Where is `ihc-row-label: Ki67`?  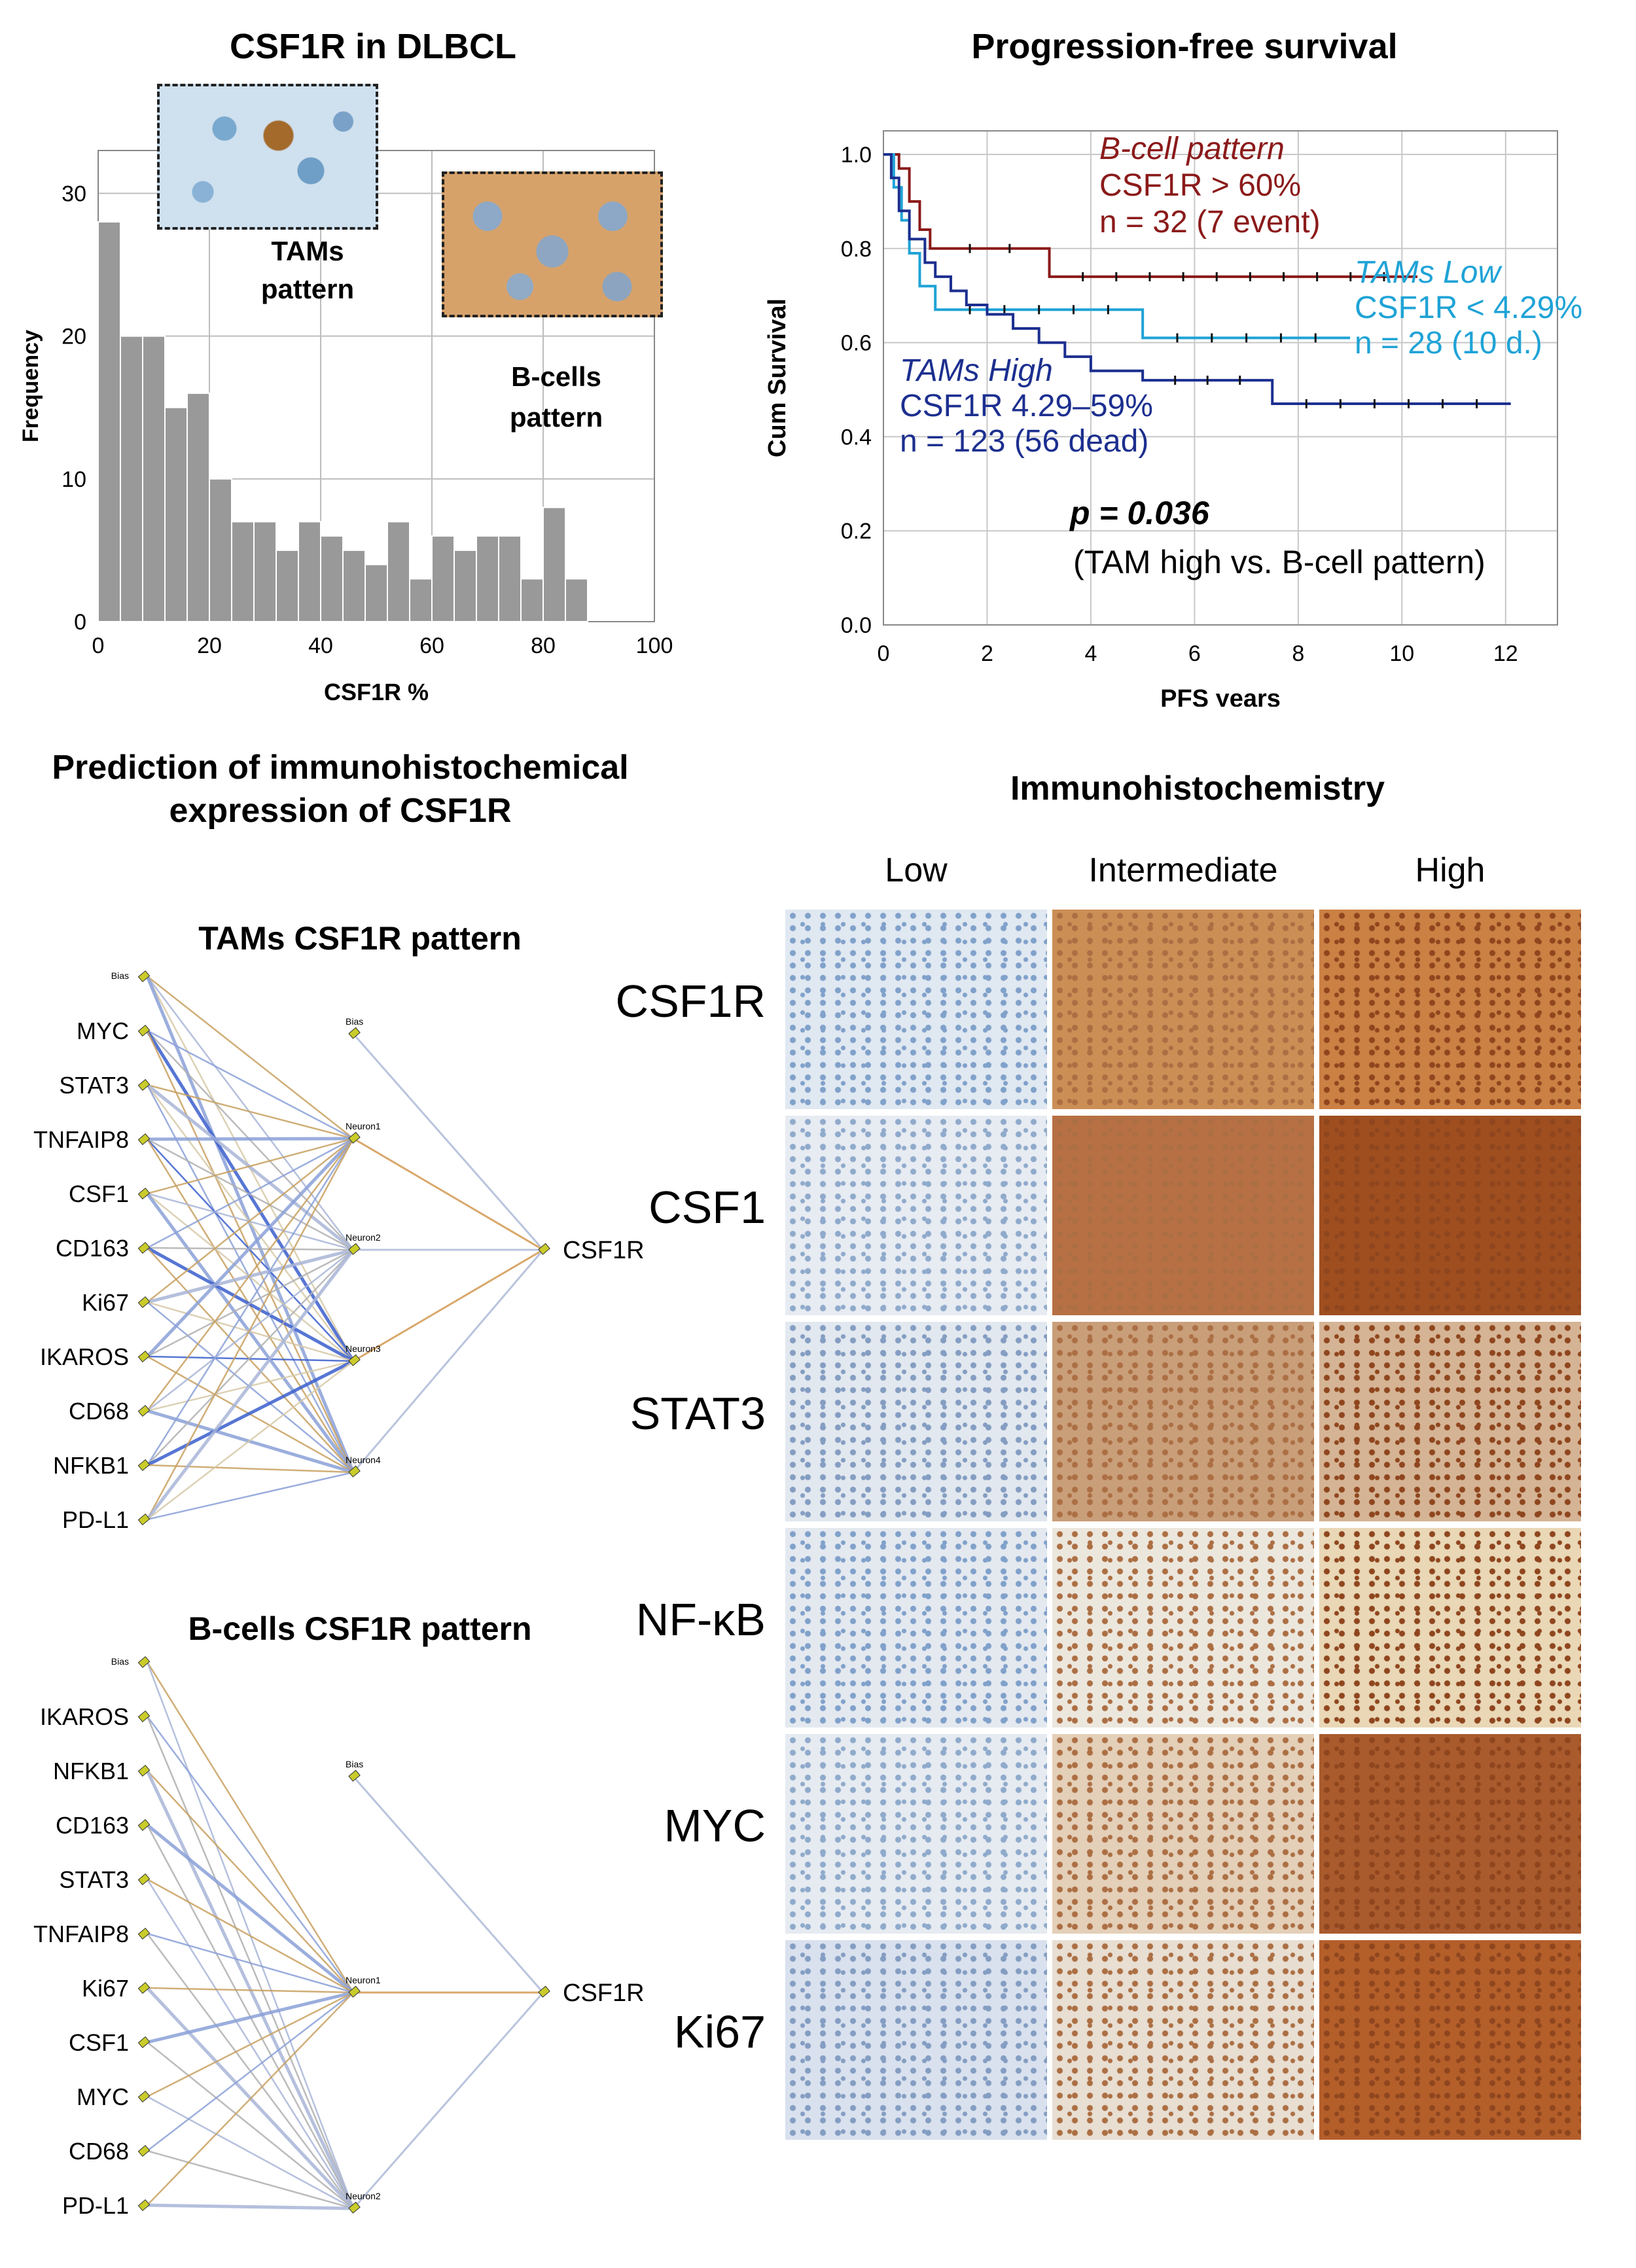 ihc-row-label: Ki67 is located at coordinates (719, 2031).